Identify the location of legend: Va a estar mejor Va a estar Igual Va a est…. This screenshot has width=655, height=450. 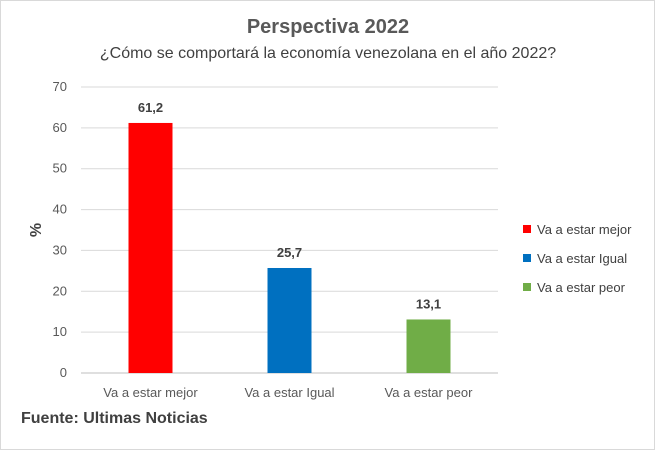
(577, 258).